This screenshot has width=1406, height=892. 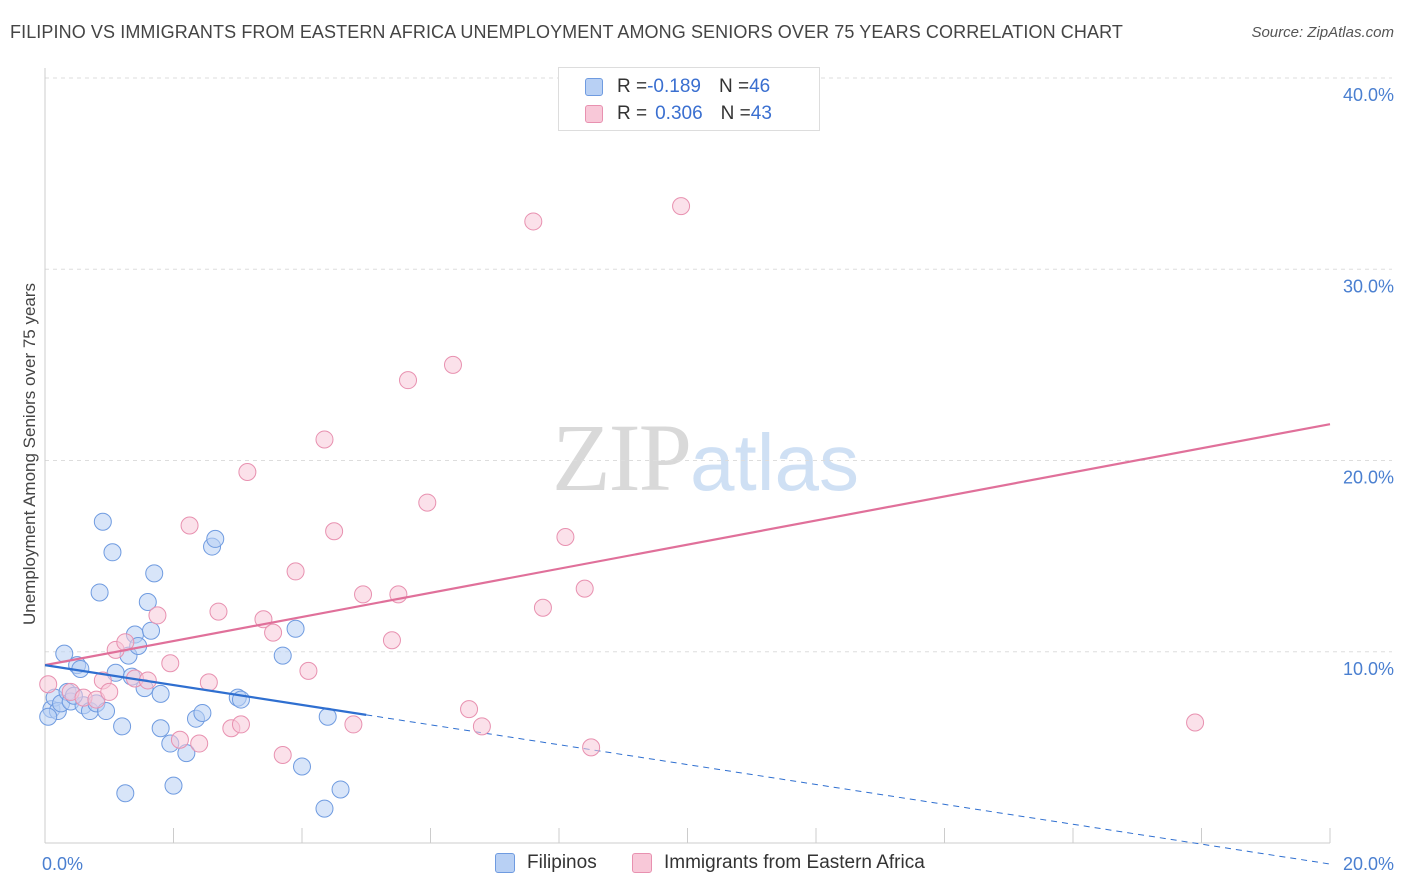 I want to click on legend-swatch-blue, so click(x=594, y=87).